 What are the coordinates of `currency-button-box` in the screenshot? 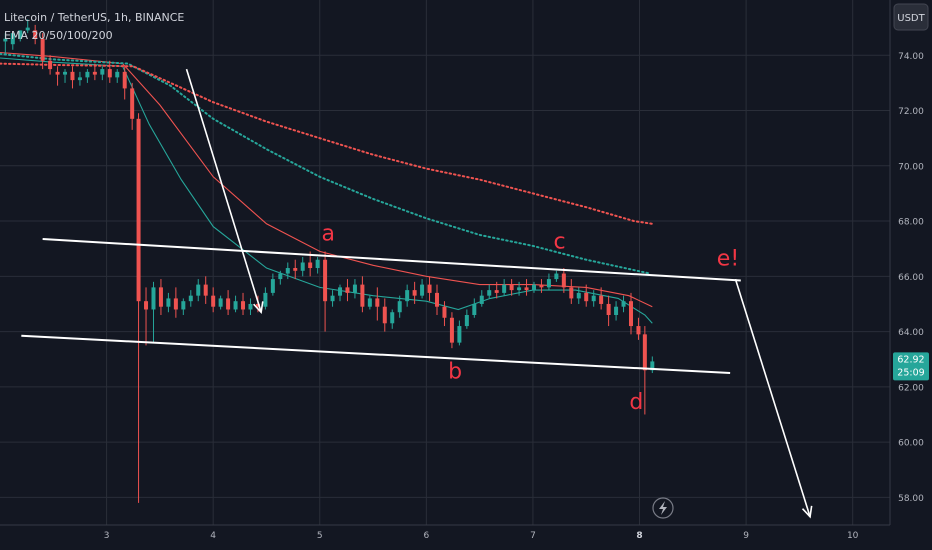 It's located at (911, 17).